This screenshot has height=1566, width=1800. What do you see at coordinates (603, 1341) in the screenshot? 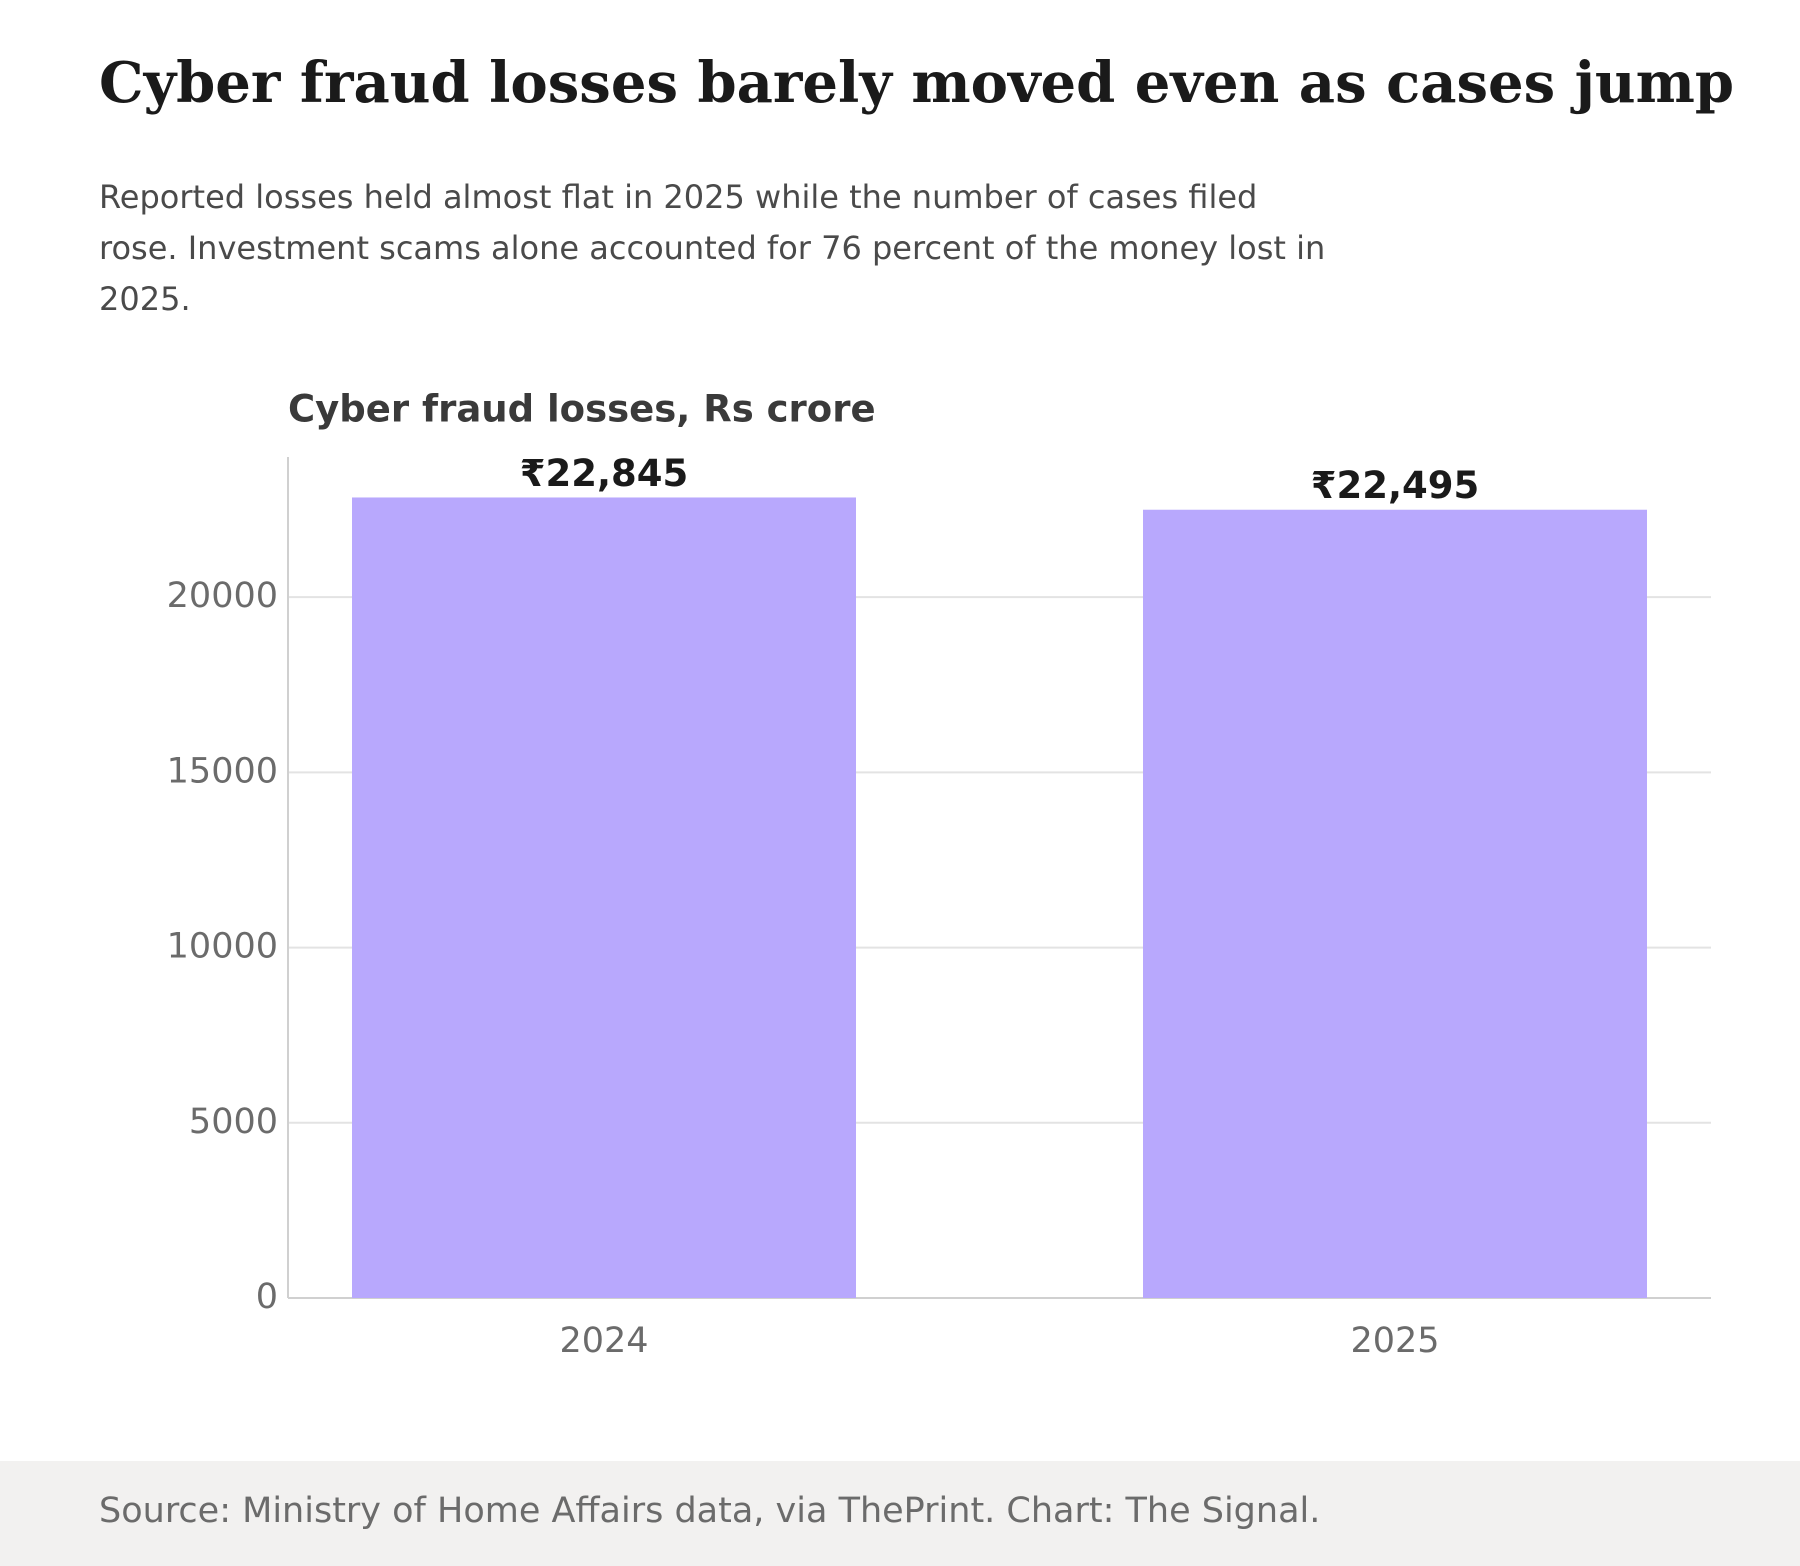
I see `x-tick-label: 2024` at bounding box center [603, 1341].